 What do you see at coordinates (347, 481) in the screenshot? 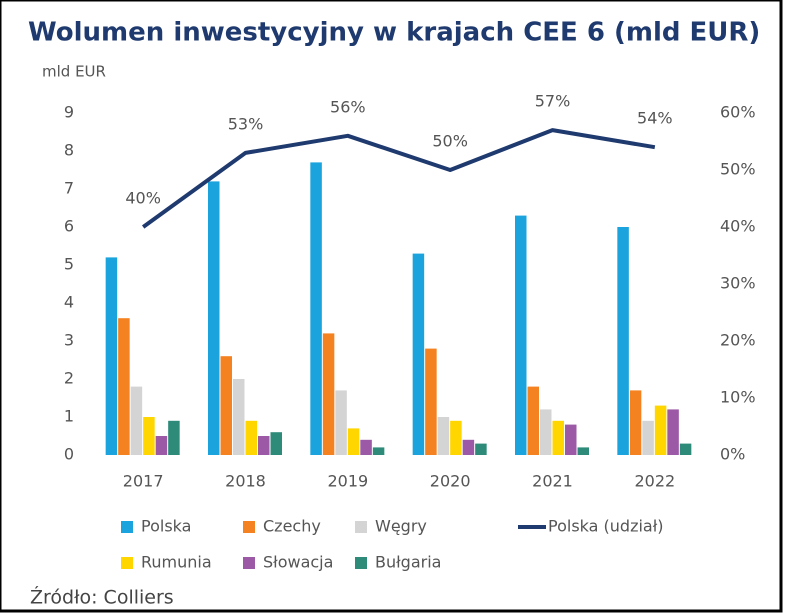
I see `x-tick-label: 2019` at bounding box center [347, 481].